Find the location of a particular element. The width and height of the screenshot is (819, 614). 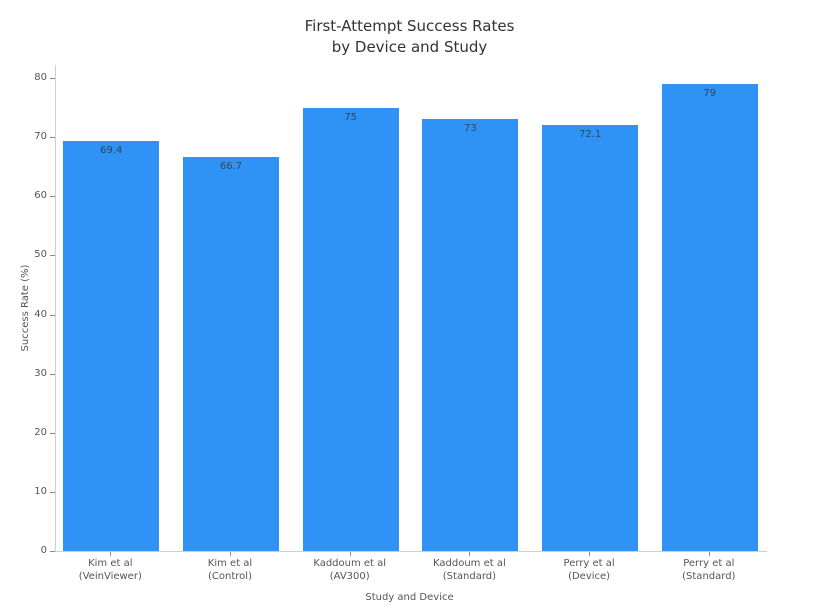

bar: 69.4 is located at coordinates (111, 345).